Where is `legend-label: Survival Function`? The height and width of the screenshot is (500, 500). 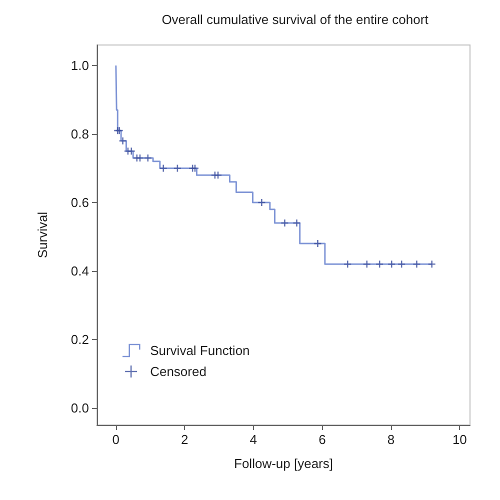
legend-label: Survival Function is located at coordinates (200, 350).